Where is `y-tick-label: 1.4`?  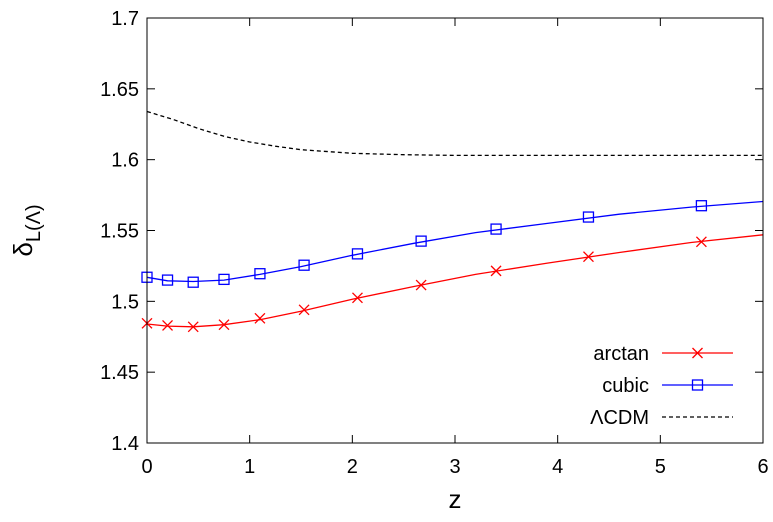
y-tick-label: 1.4 is located at coordinates (125, 444).